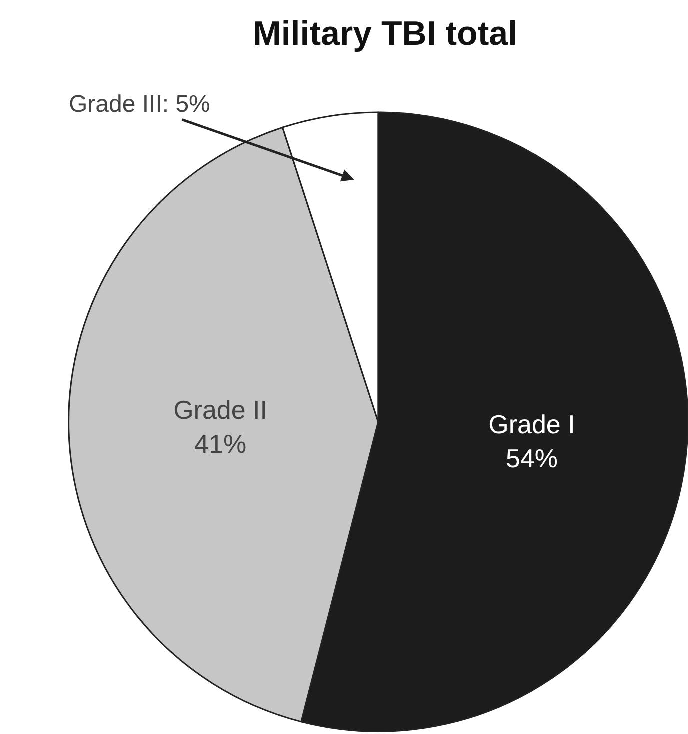 The height and width of the screenshot is (734, 688). I want to click on slice-label: Grade III: 5%, so click(139, 104).